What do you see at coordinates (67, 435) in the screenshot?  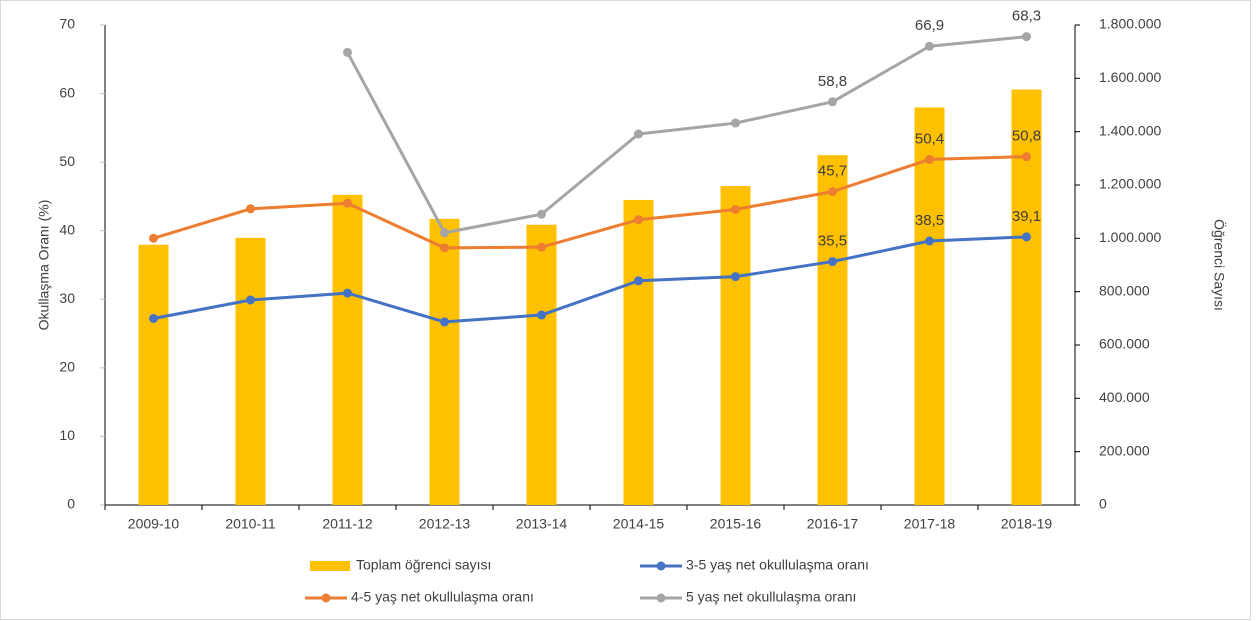 I see `y-tick-label: 10` at bounding box center [67, 435].